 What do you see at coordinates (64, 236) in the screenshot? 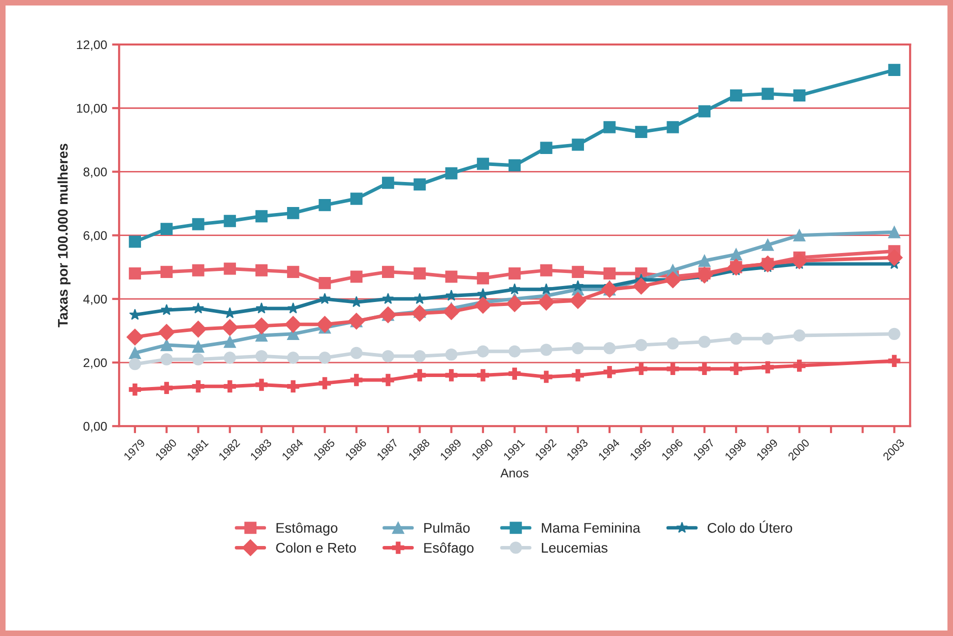
I see `y-axis-title: Taxas por 100.000 mulheres` at bounding box center [64, 236].